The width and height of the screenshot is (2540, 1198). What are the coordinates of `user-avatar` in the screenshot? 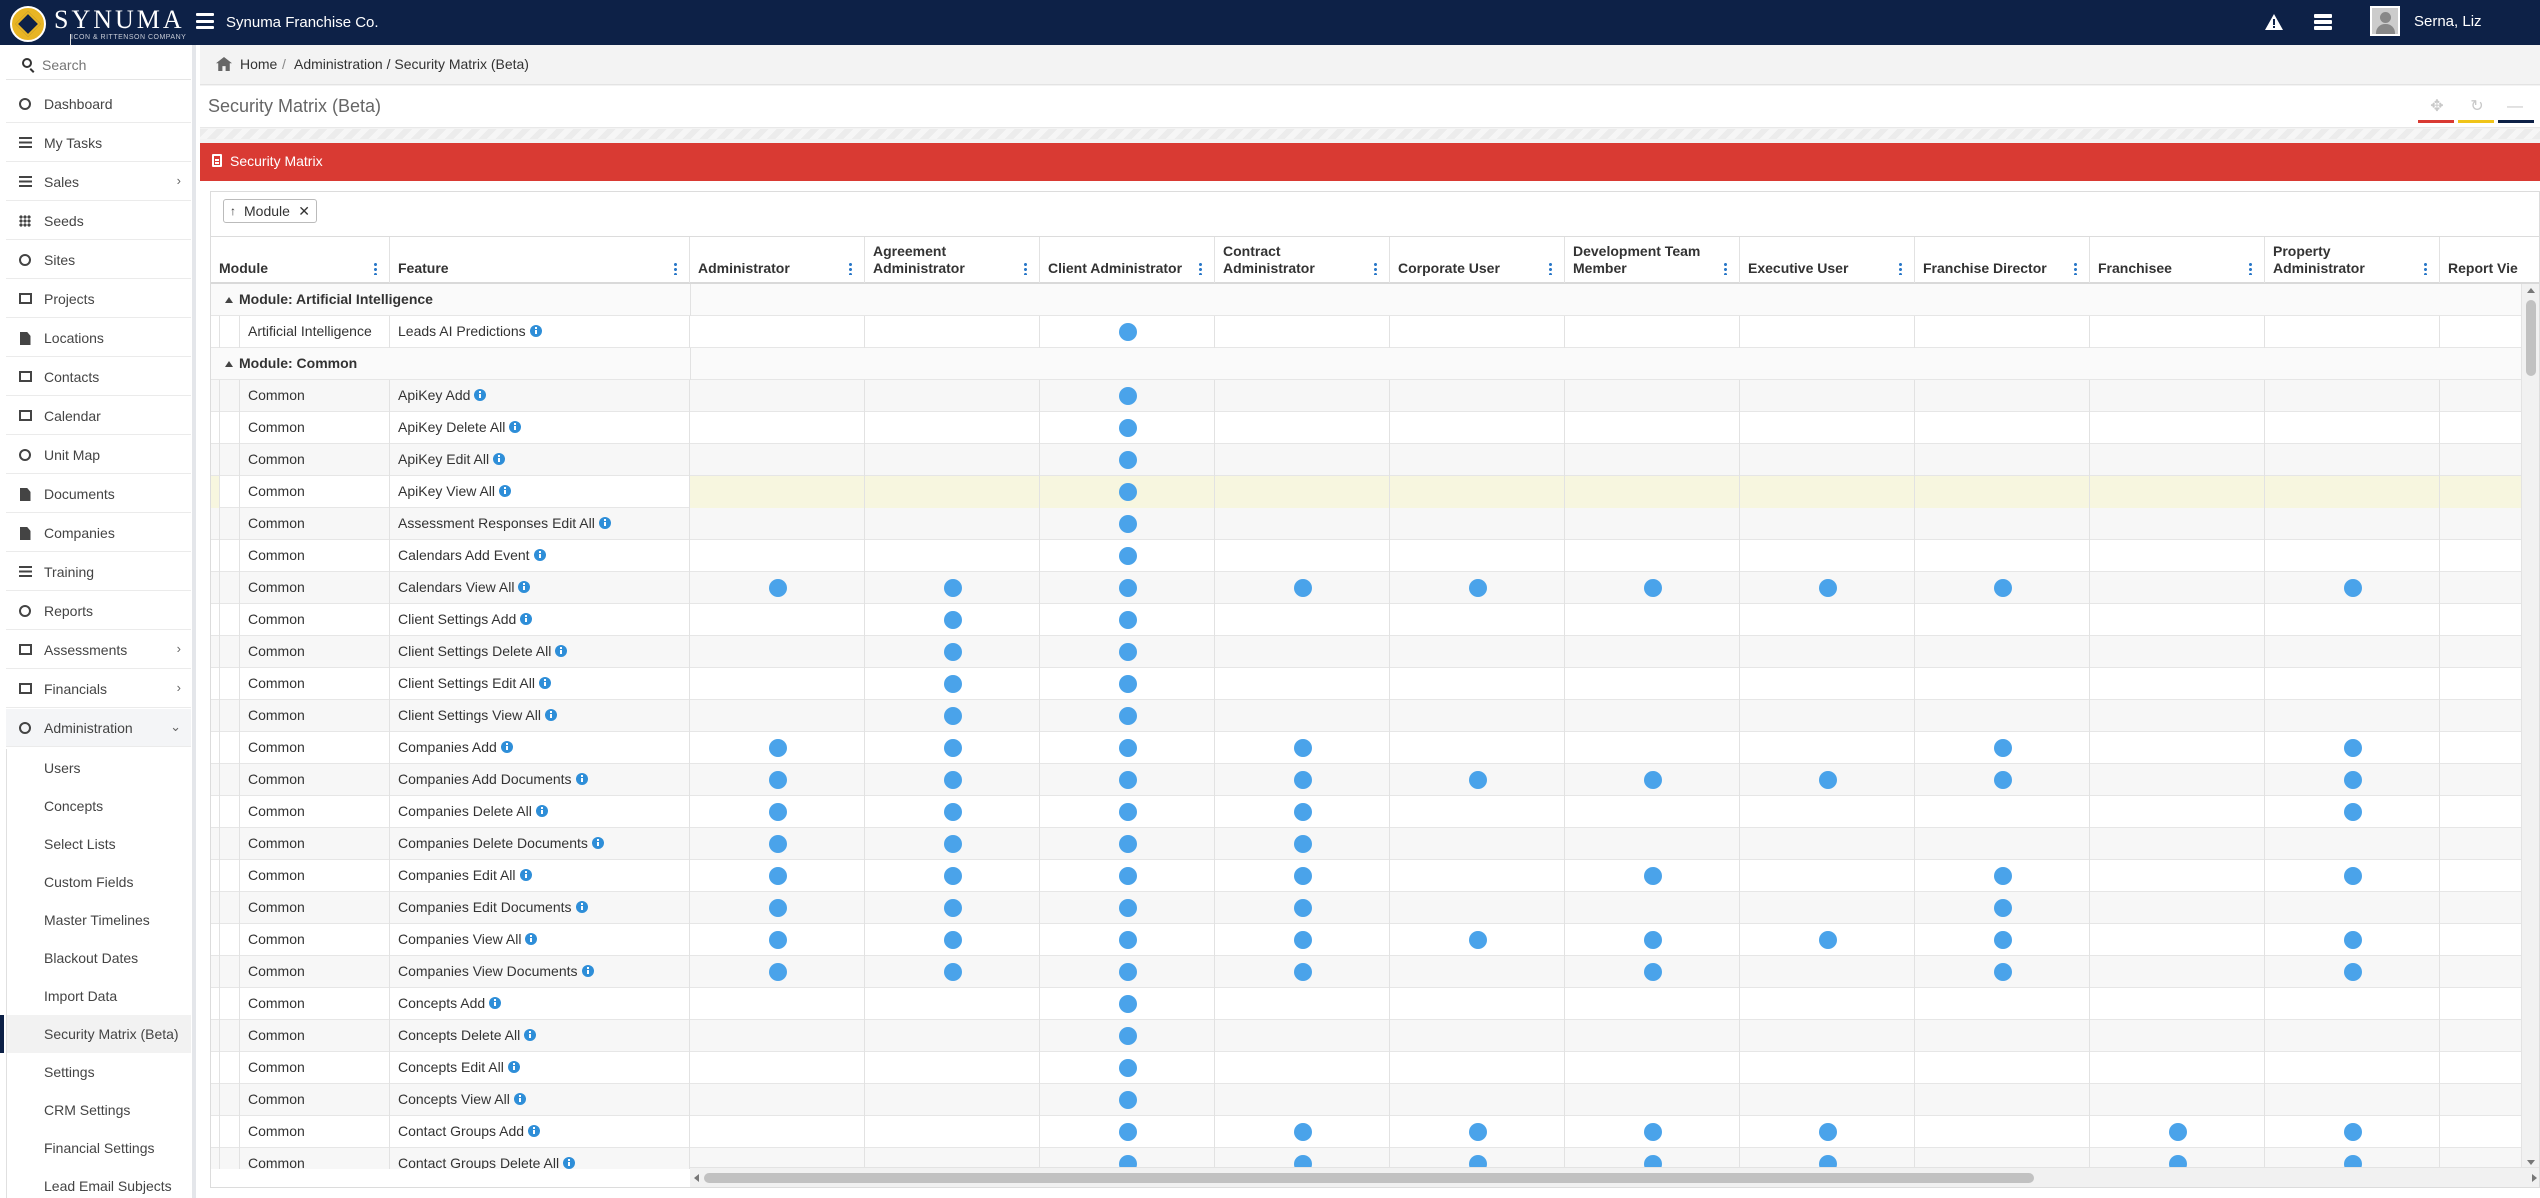 It's located at (2385, 21).